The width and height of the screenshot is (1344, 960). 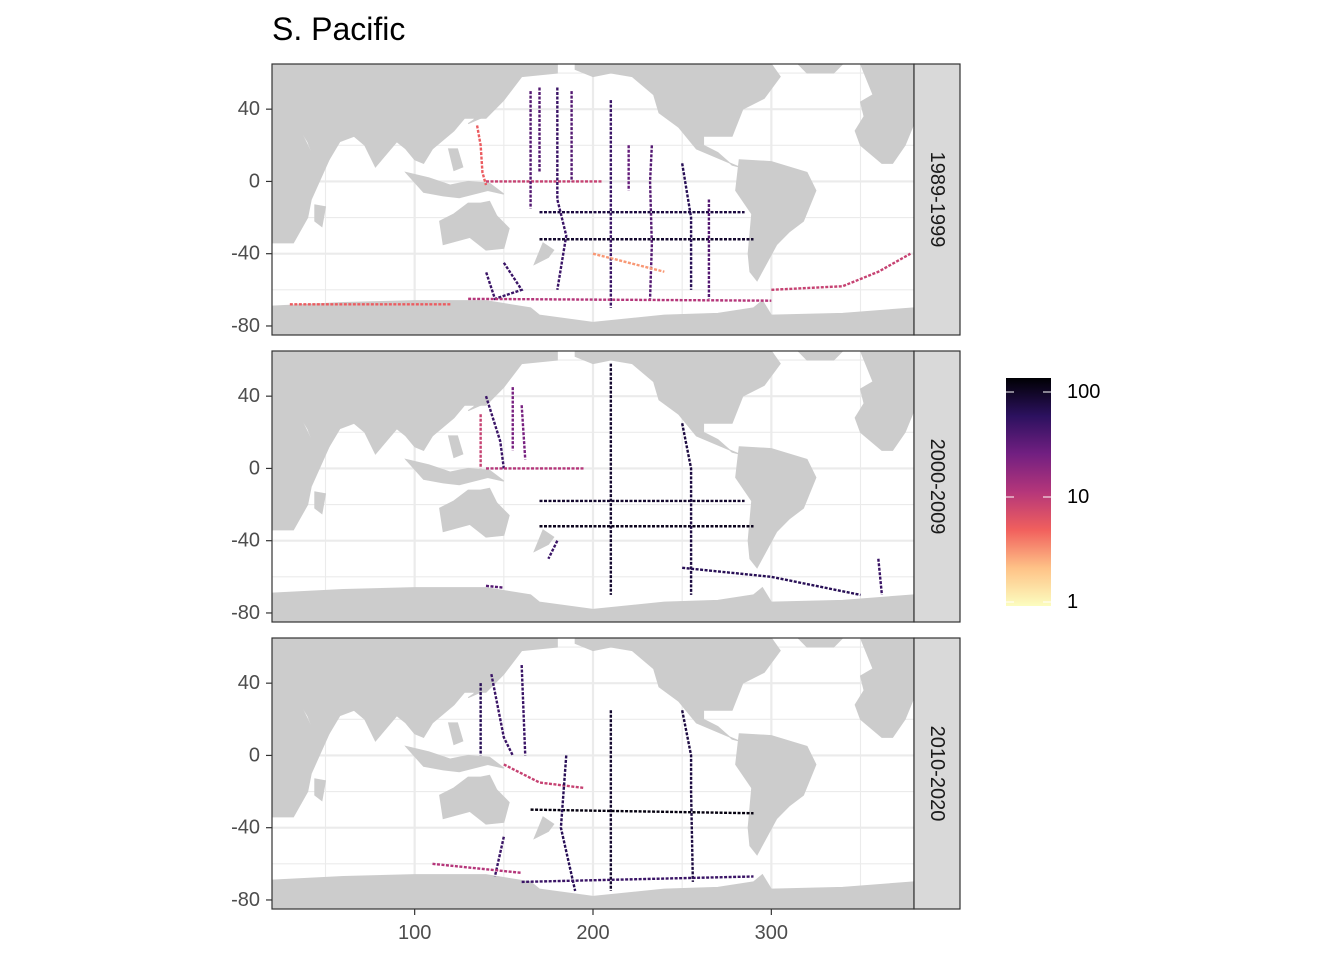 I want to click on x-tick-label: 300, so click(x=771, y=933).